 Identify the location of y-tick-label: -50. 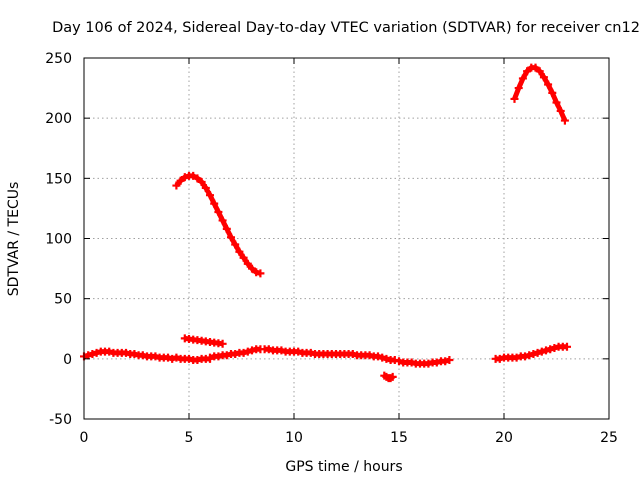
(60, 420).